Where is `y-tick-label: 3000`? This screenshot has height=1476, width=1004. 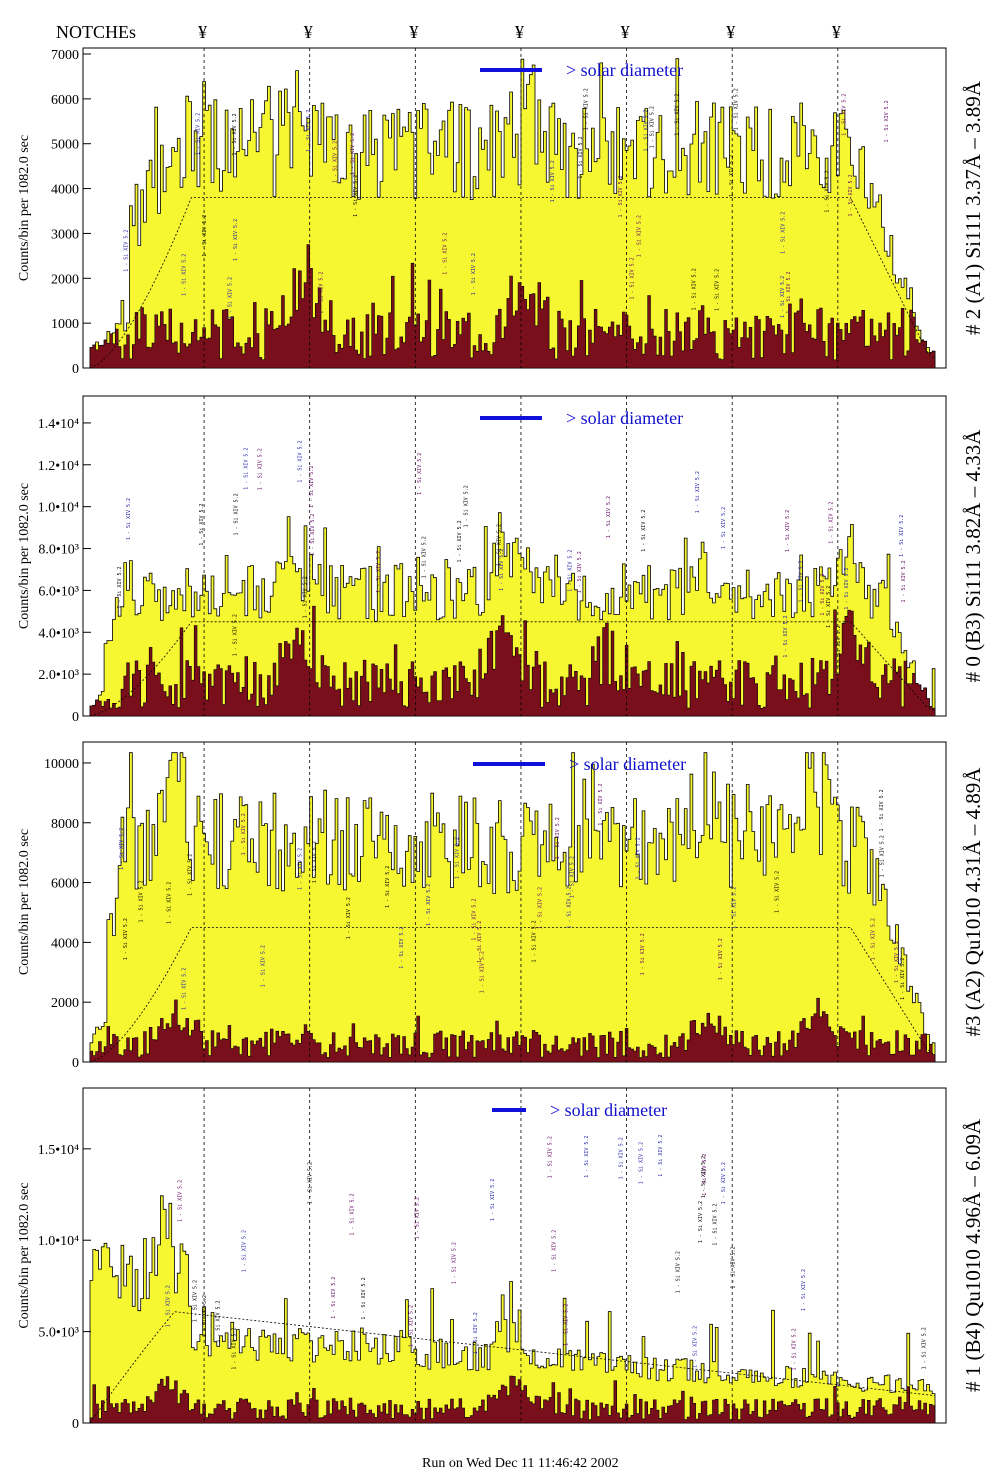
y-tick-label: 3000 is located at coordinates (65, 234).